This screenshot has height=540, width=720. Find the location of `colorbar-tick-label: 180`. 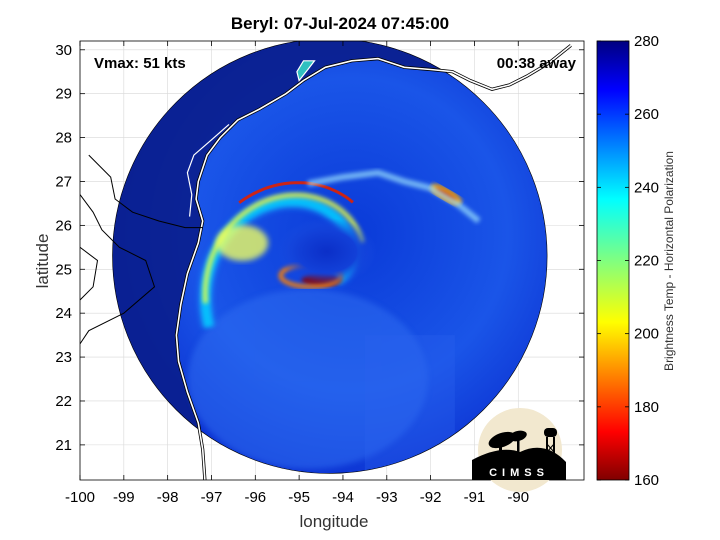

colorbar-tick-label: 180 is located at coordinates (646, 407).